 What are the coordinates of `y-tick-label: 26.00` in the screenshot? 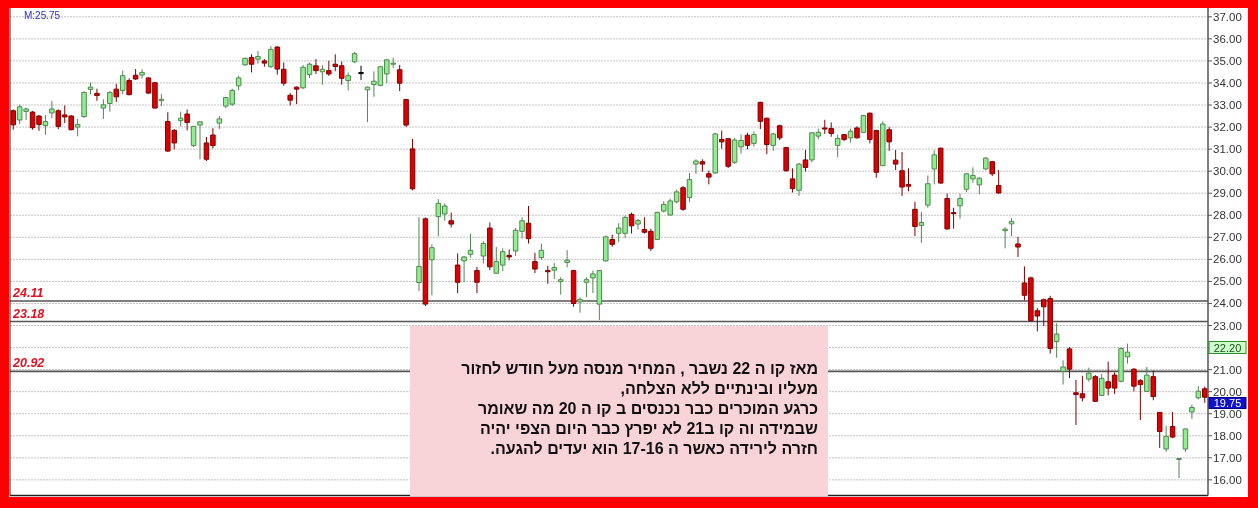 It's located at (1227, 259).